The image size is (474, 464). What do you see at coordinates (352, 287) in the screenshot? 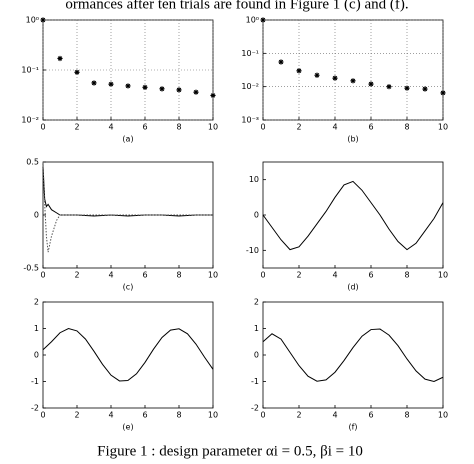
I see `x-axis-label: (d)` at bounding box center [352, 287].